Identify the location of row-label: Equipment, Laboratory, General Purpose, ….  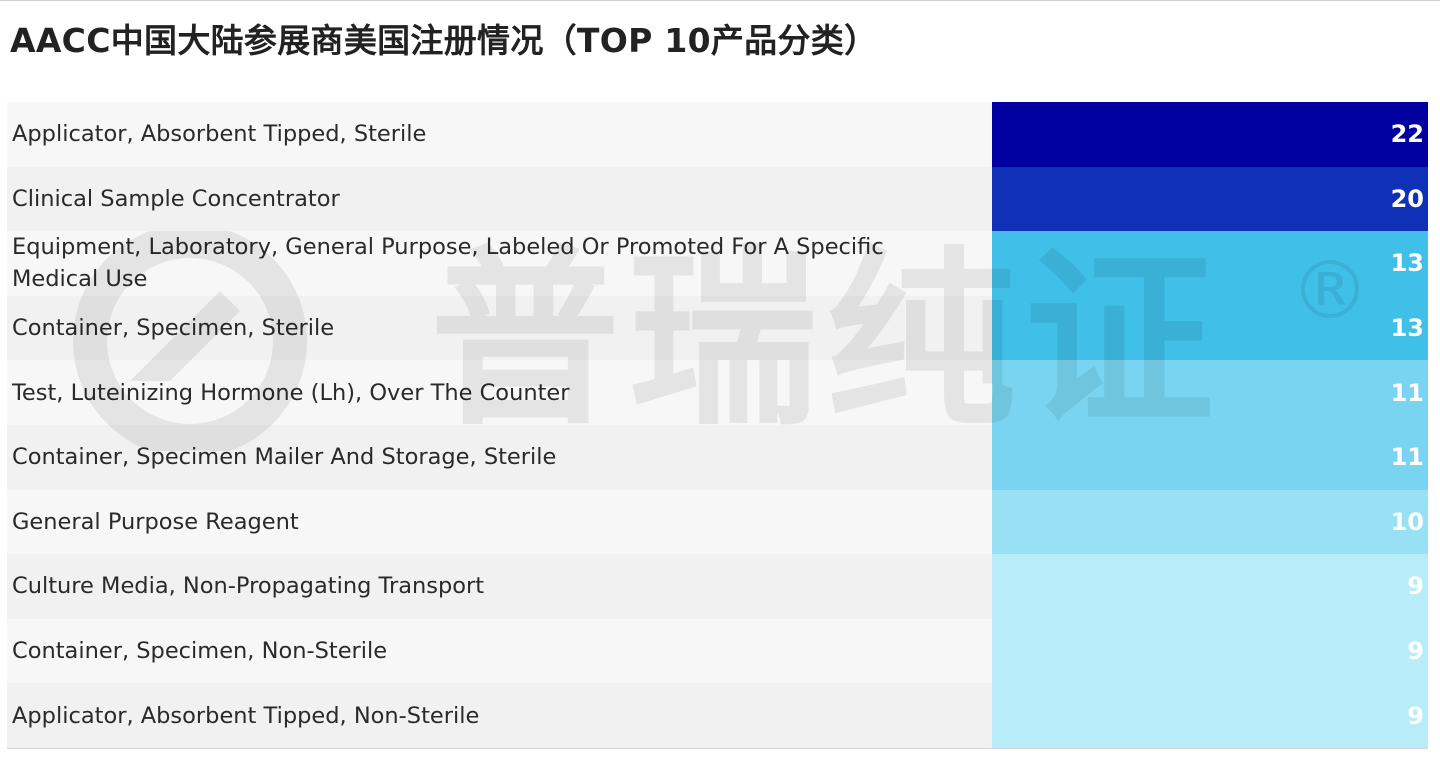
(499, 263).